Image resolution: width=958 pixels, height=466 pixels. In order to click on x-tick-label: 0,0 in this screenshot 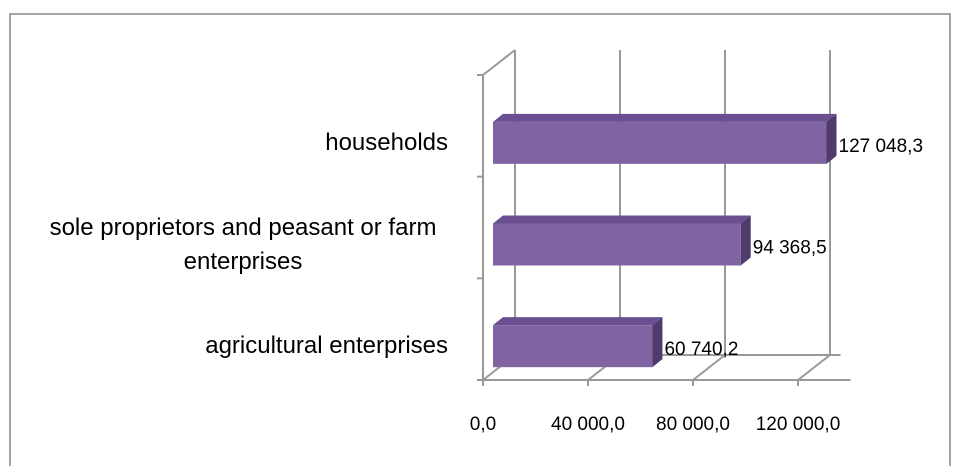, I will do `click(483, 424)`.